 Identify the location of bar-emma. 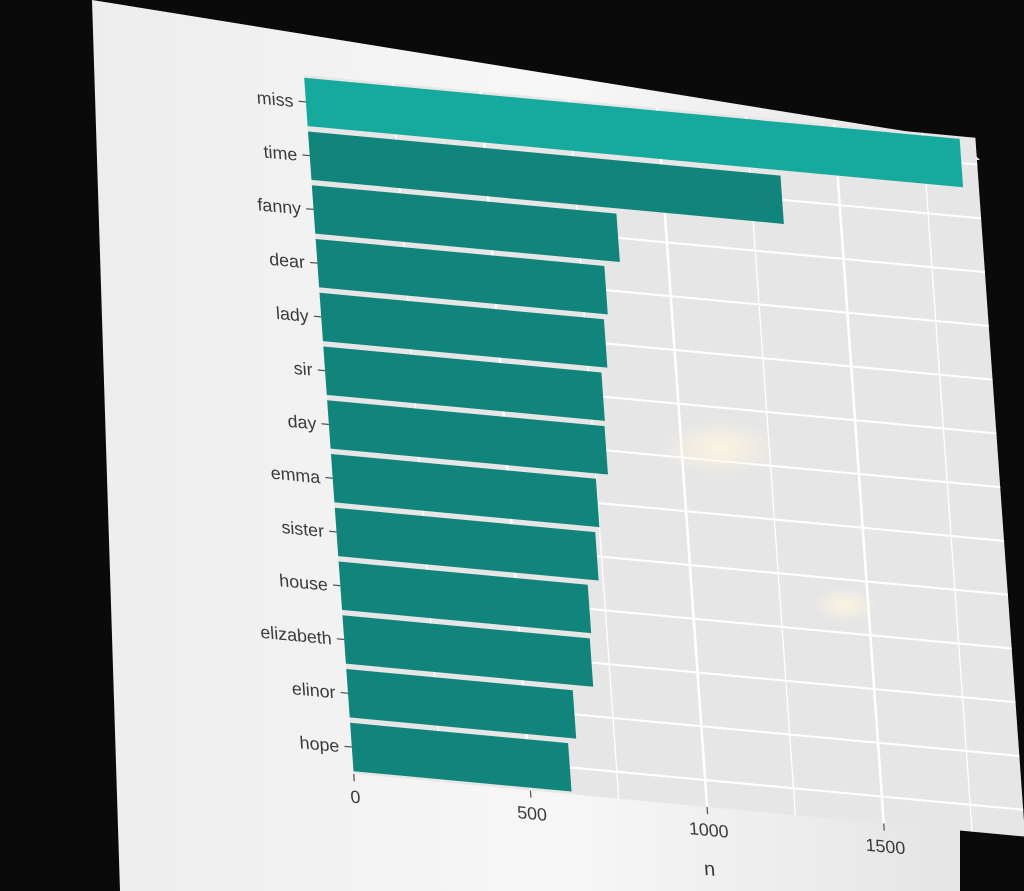
(465, 491).